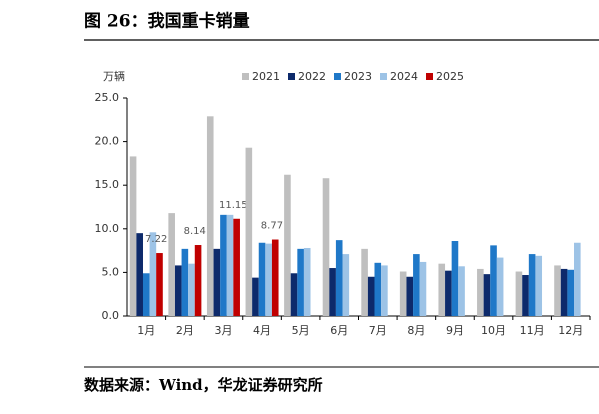 This screenshot has width=599, height=414. What do you see at coordinates (570, 330) in the screenshot?
I see `x-tick-label: 12月` at bounding box center [570, 330].